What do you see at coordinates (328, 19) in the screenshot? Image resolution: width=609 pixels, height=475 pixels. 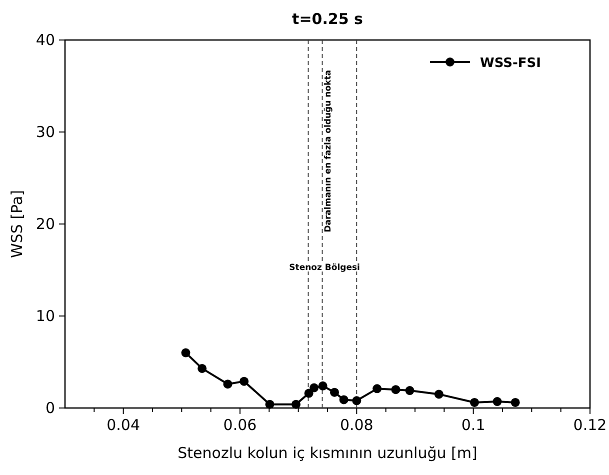 I see `chart-title: t=0.25 s` at bounding box center [328, 19].